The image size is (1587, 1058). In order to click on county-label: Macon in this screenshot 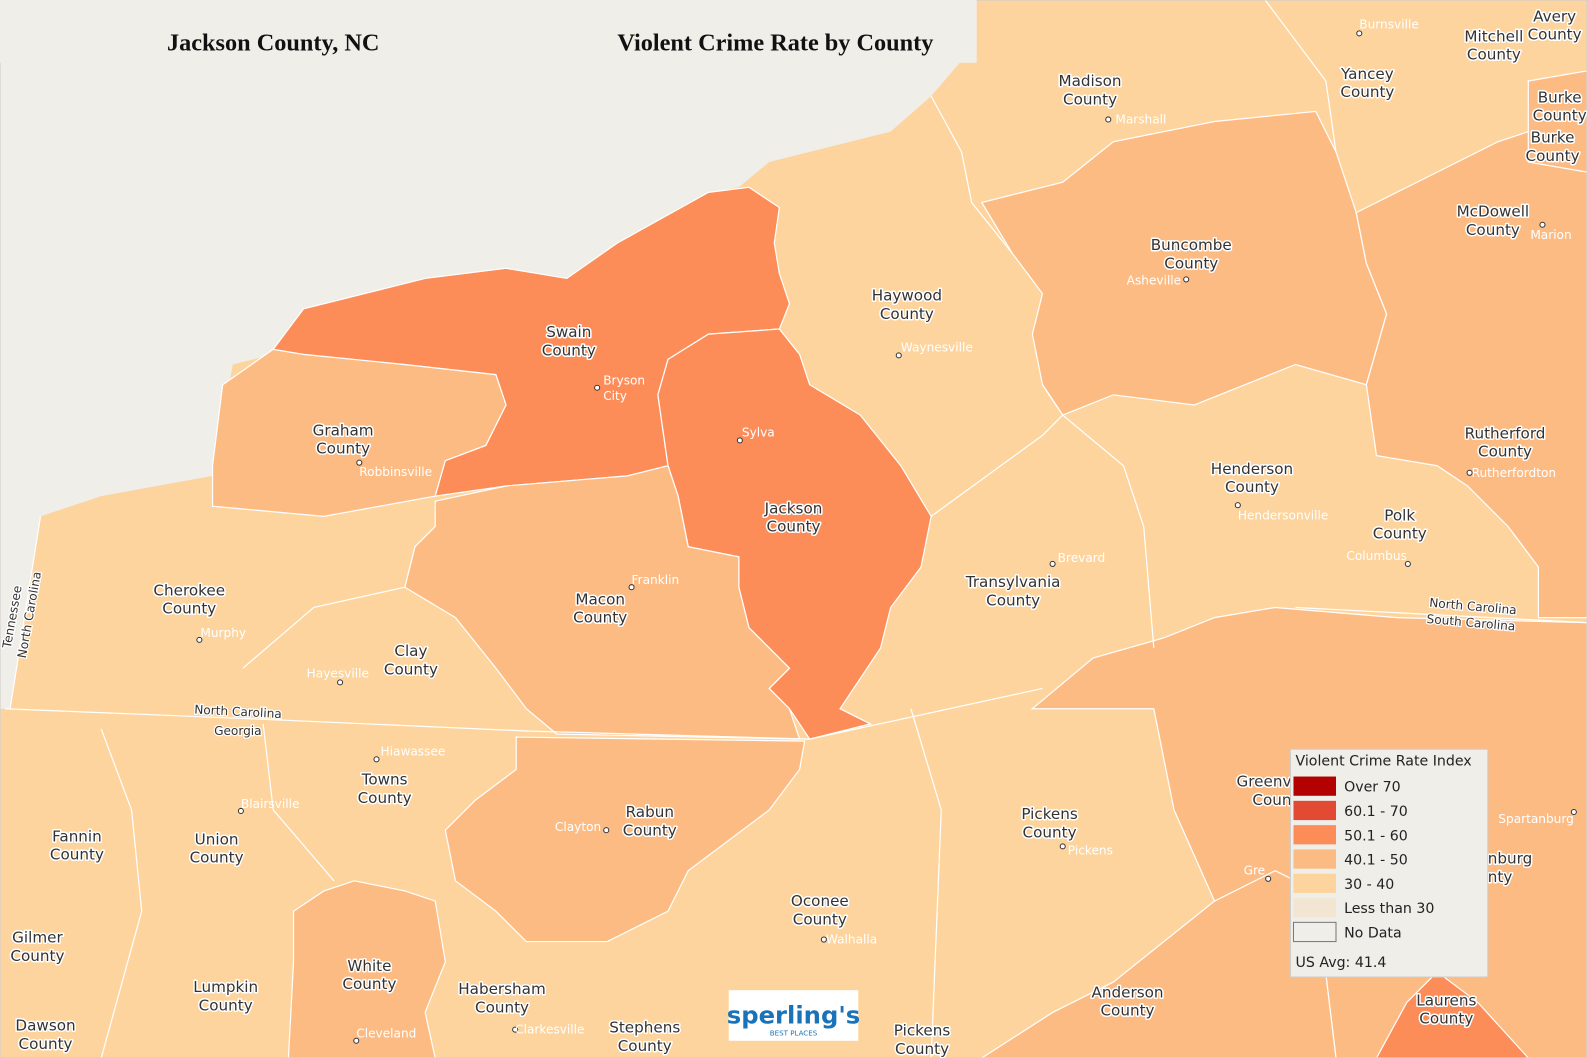, I will do `click(600, 599)`.